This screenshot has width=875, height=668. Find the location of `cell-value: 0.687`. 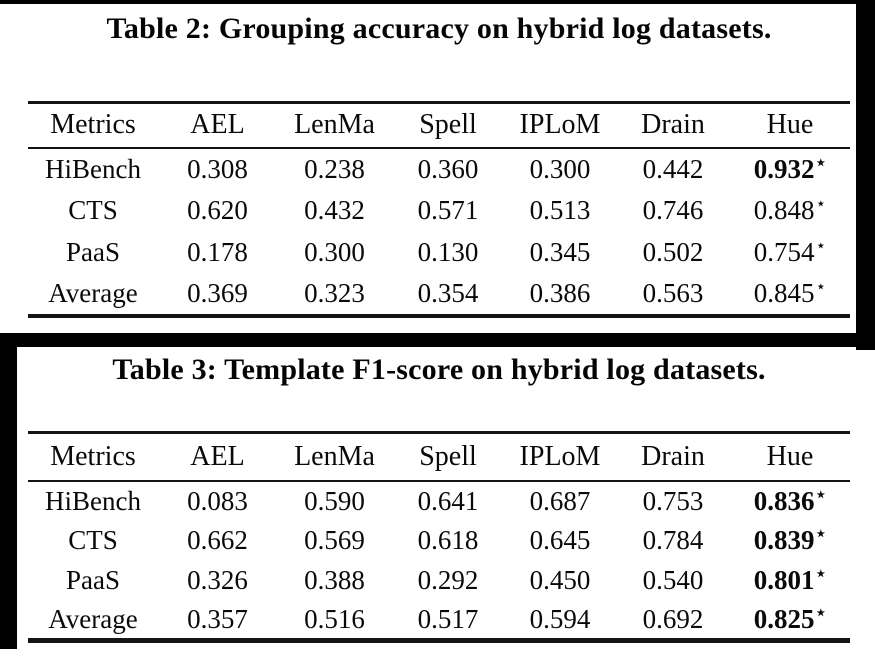

cell-value: 0.687 is located at coordinates (560, 500).